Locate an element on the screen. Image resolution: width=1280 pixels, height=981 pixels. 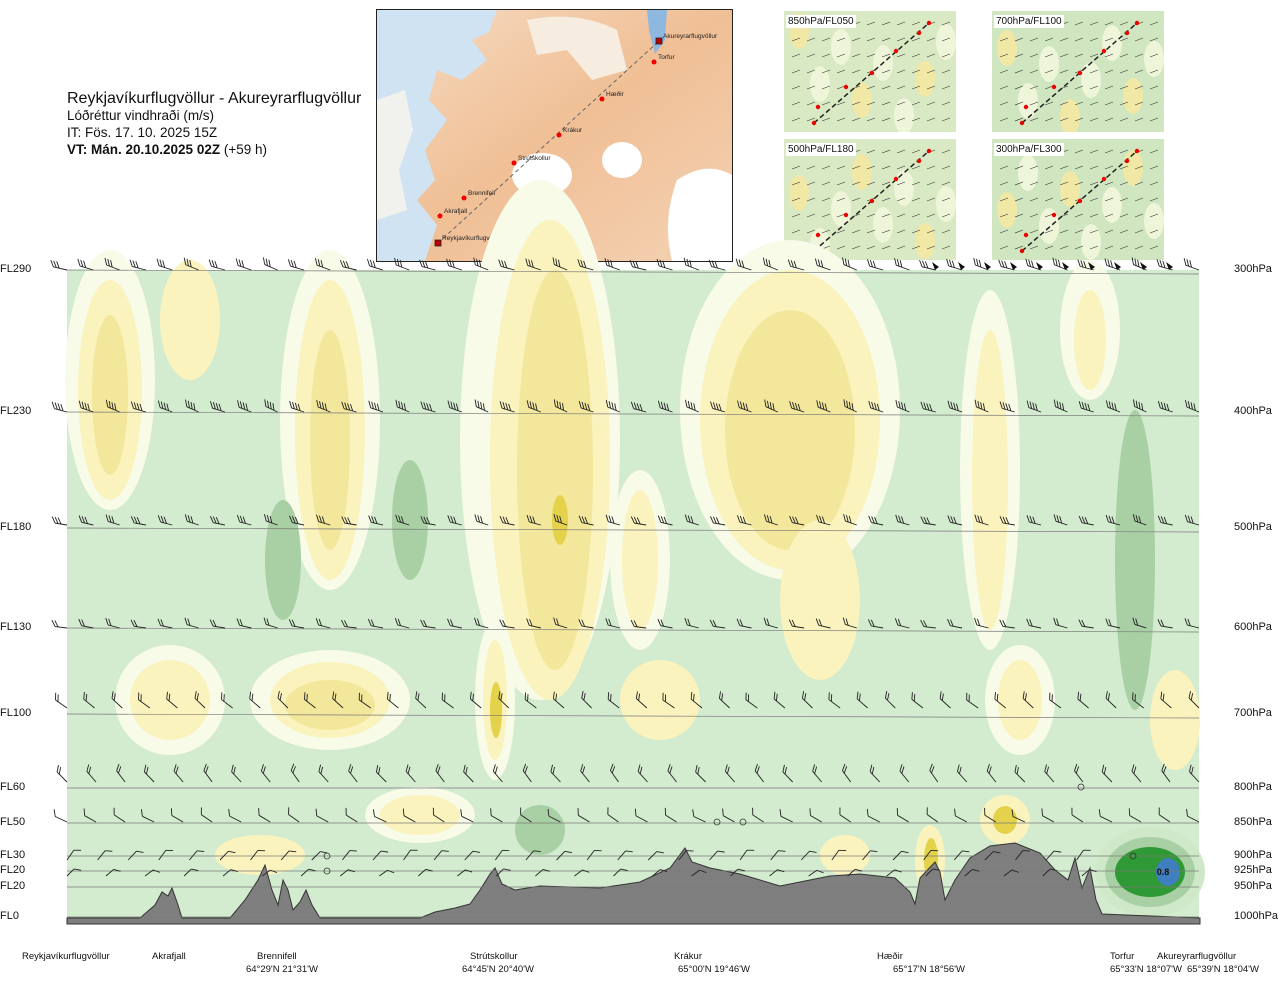
waypoint-label: Hæðir is located at coordinates (615, 94).